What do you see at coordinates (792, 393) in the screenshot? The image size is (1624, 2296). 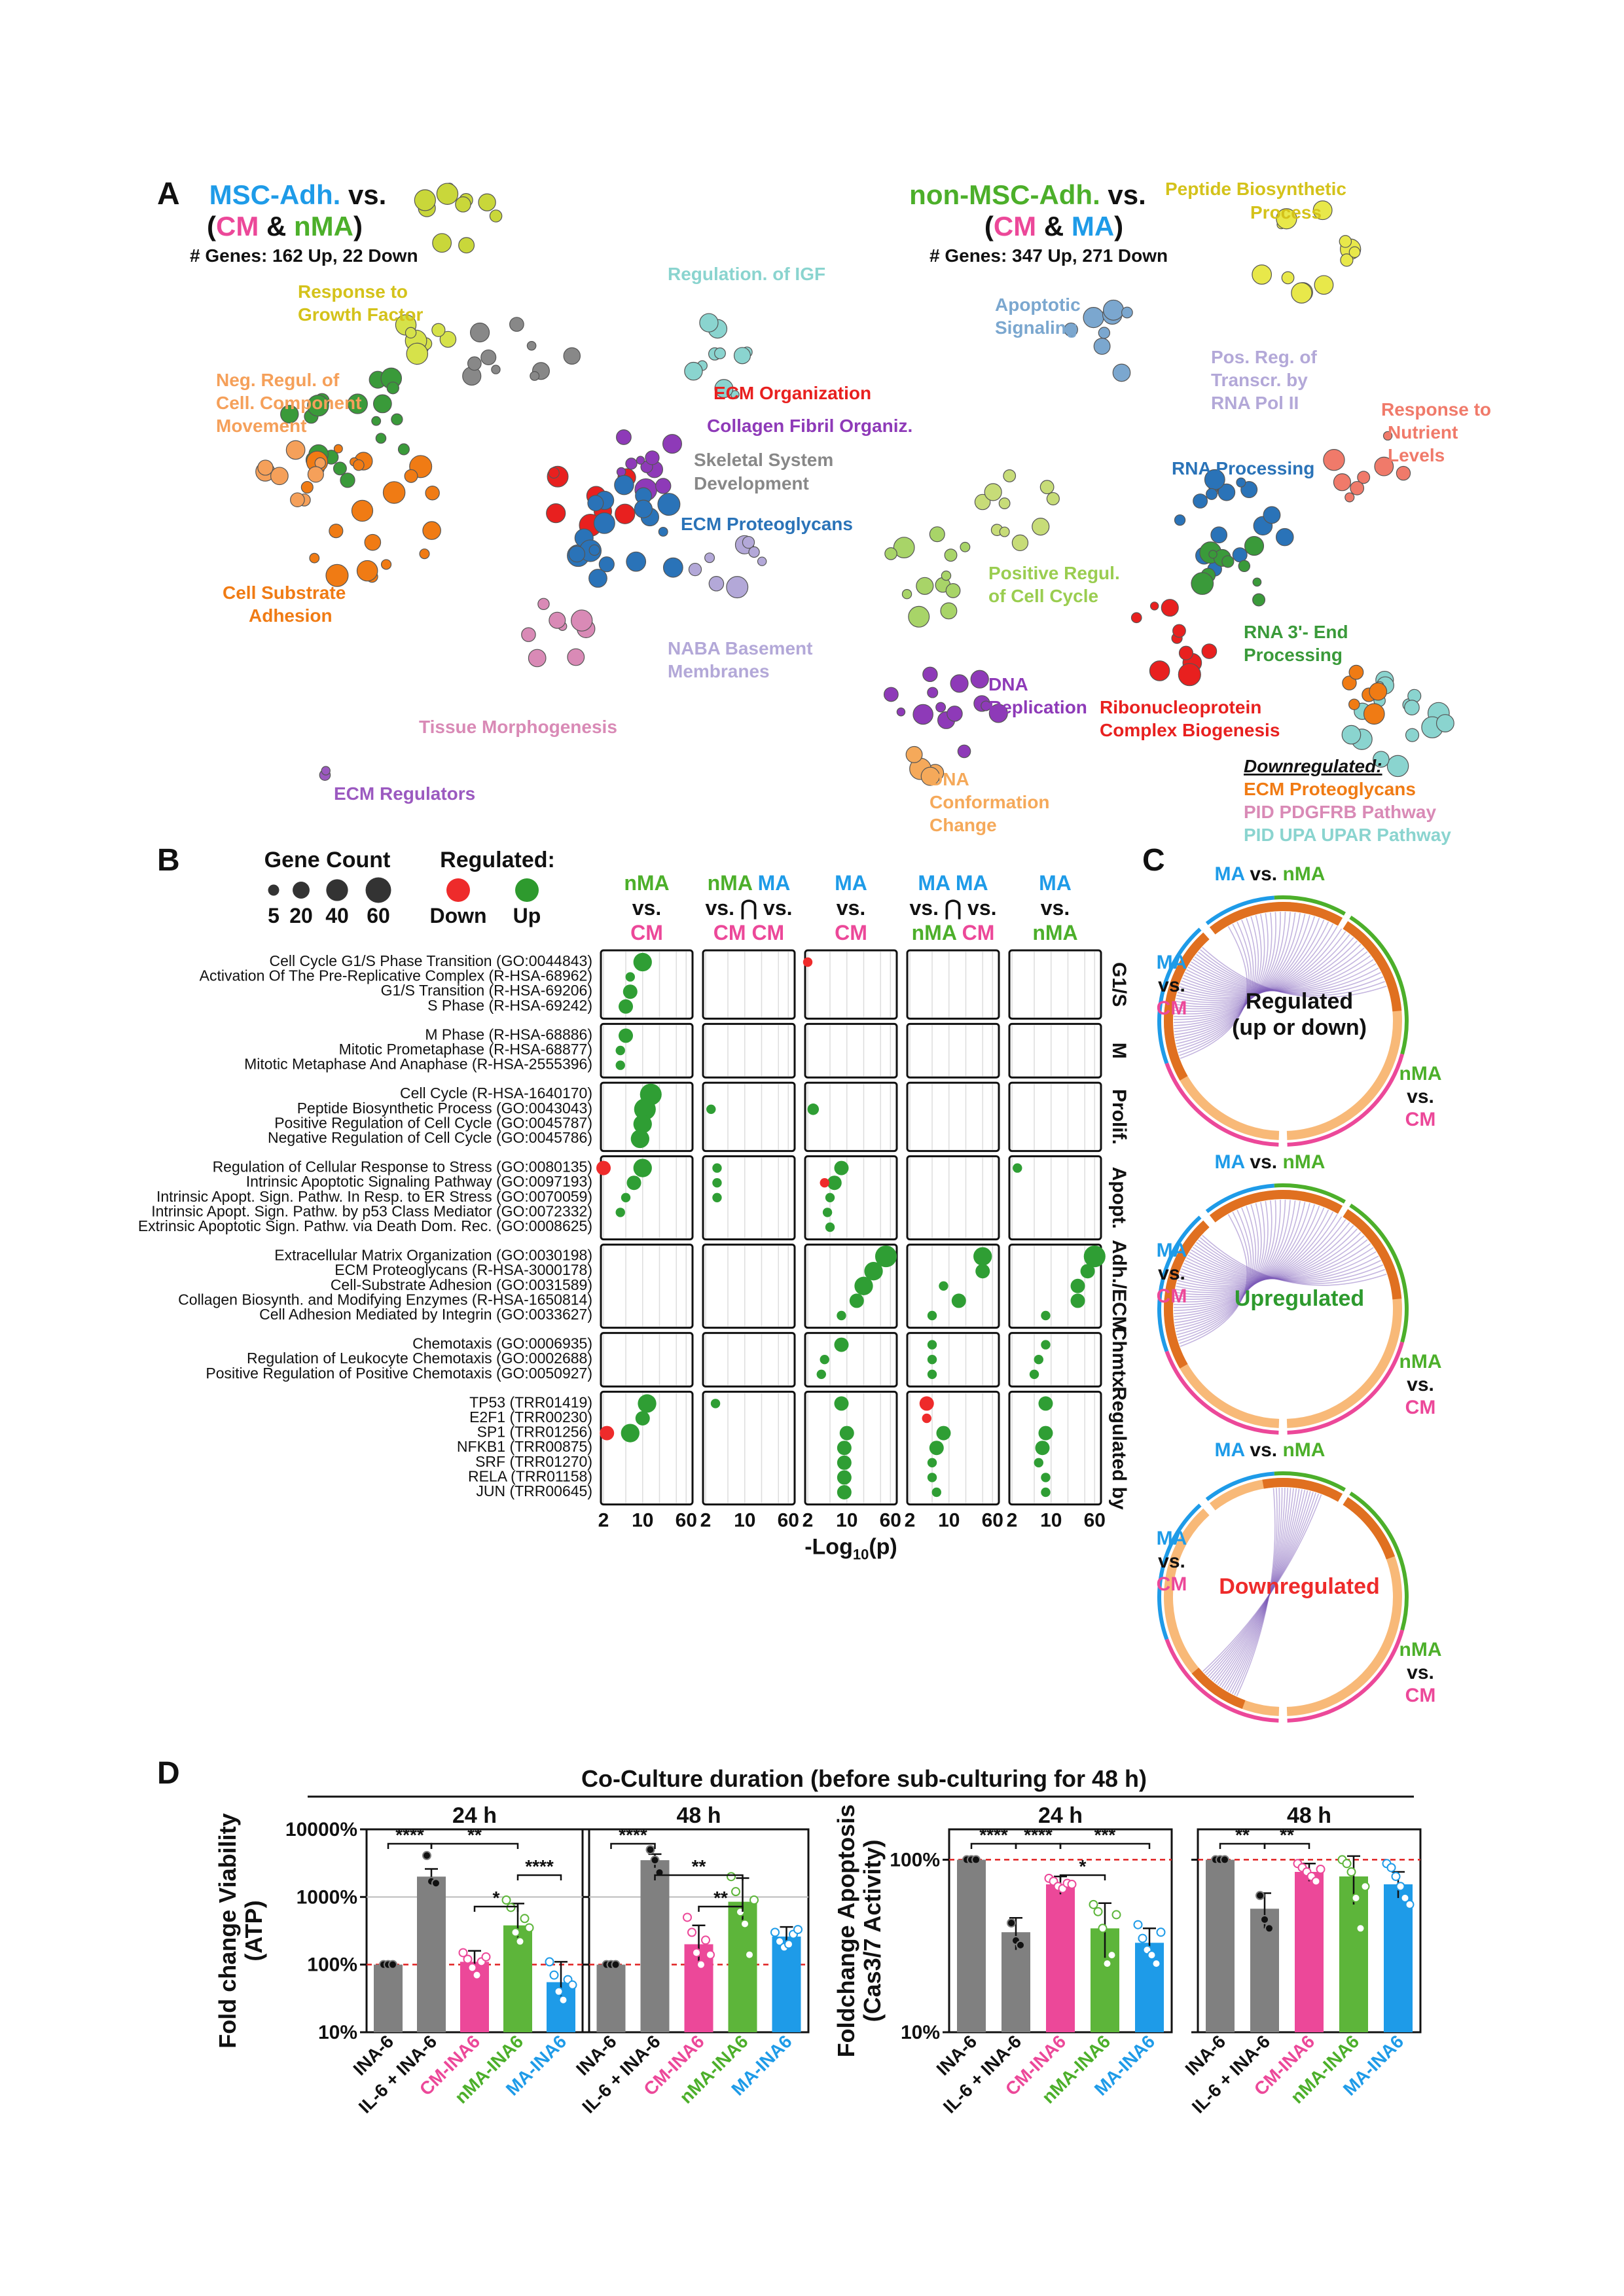 I see `cluster-label: ECM Organization` at bounding box center [792, 393].